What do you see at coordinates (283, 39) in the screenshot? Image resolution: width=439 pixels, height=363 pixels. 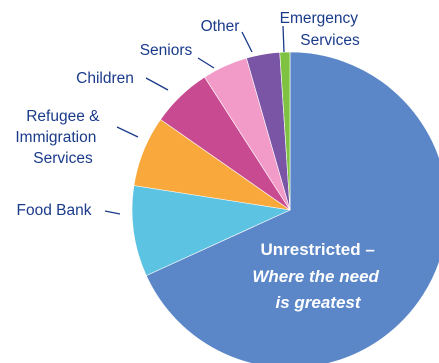 I see `leader-emergency` at bounding box center [283, 39].